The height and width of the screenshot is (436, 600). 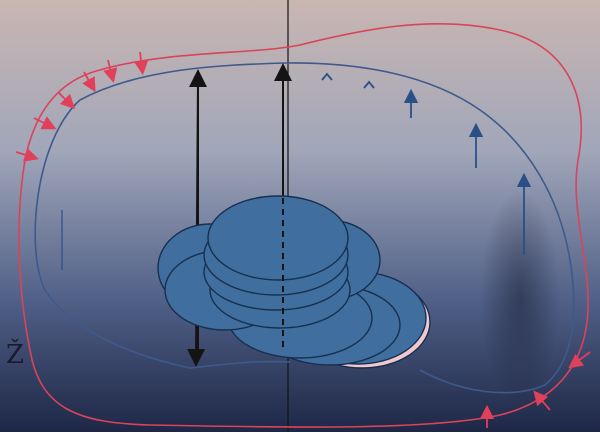 What do you see at coordinates (278, 238) in the screenshot?
I see `disc-top` at bounding box center [278, 238].